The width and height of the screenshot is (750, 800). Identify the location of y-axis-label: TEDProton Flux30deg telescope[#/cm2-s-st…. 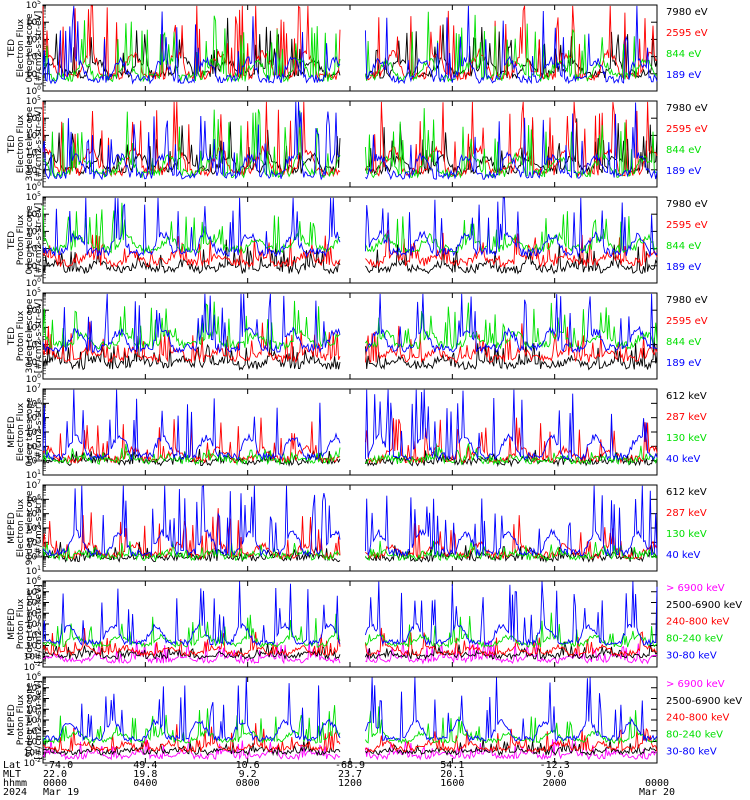
(25, 335).